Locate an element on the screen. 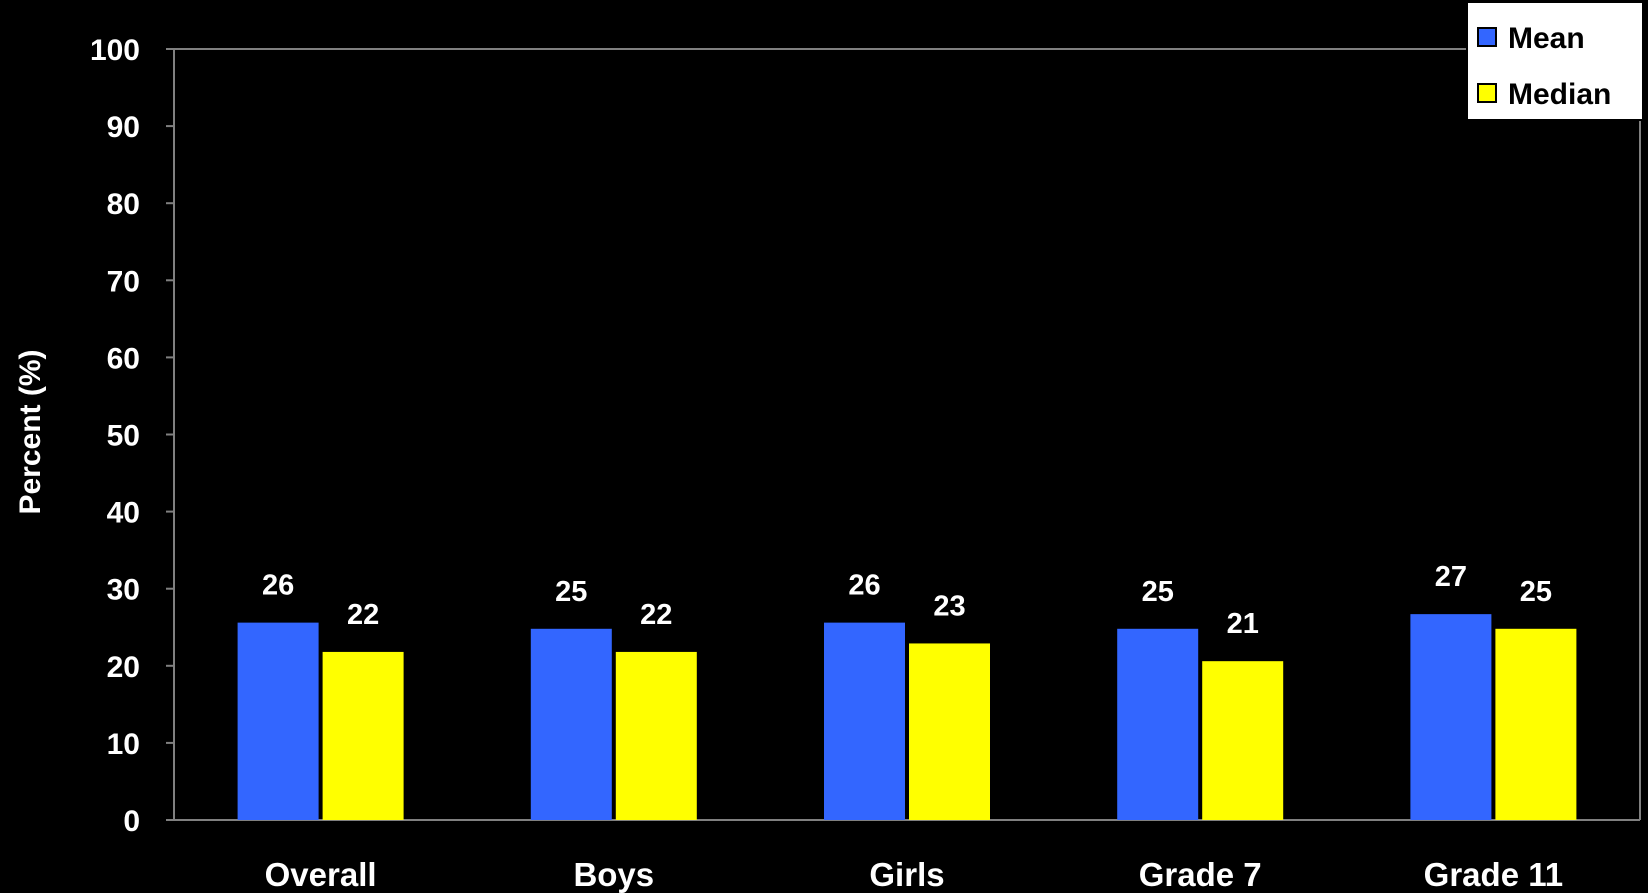  category-label: Overall is located at coordinates (321, 874).